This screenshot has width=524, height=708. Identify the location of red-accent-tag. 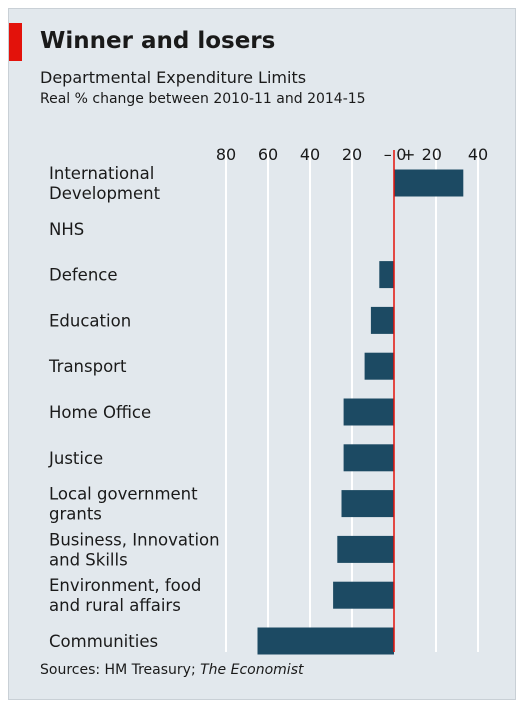
(15, 42).